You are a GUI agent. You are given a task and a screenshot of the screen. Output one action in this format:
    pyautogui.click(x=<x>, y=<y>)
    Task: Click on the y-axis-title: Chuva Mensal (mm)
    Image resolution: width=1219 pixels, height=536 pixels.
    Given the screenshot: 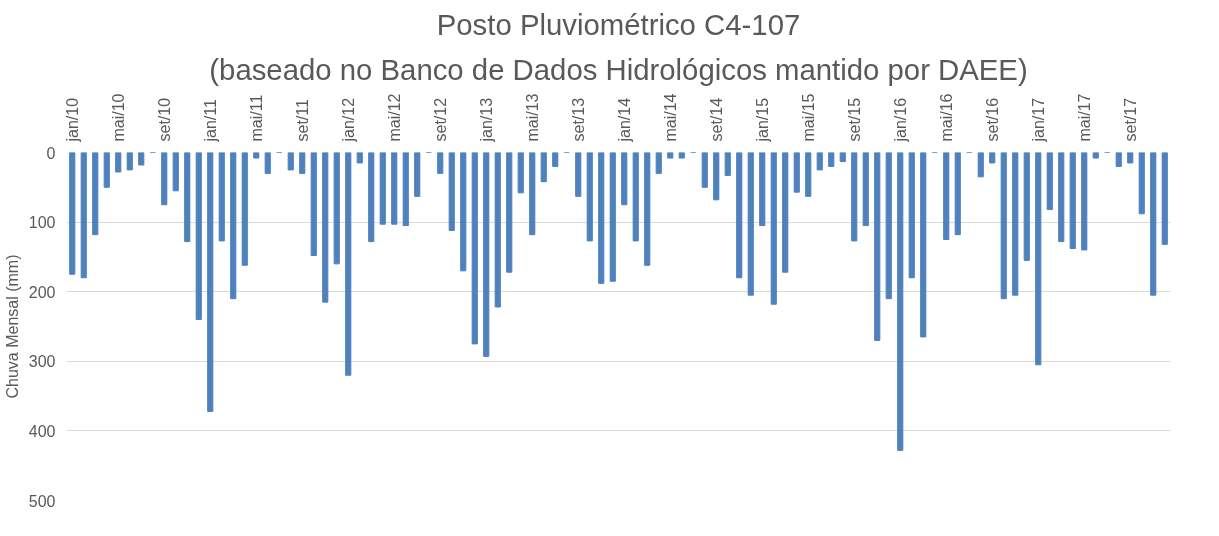 What is the action you would take?
    pyautogui.click(x=12, y=326)
    